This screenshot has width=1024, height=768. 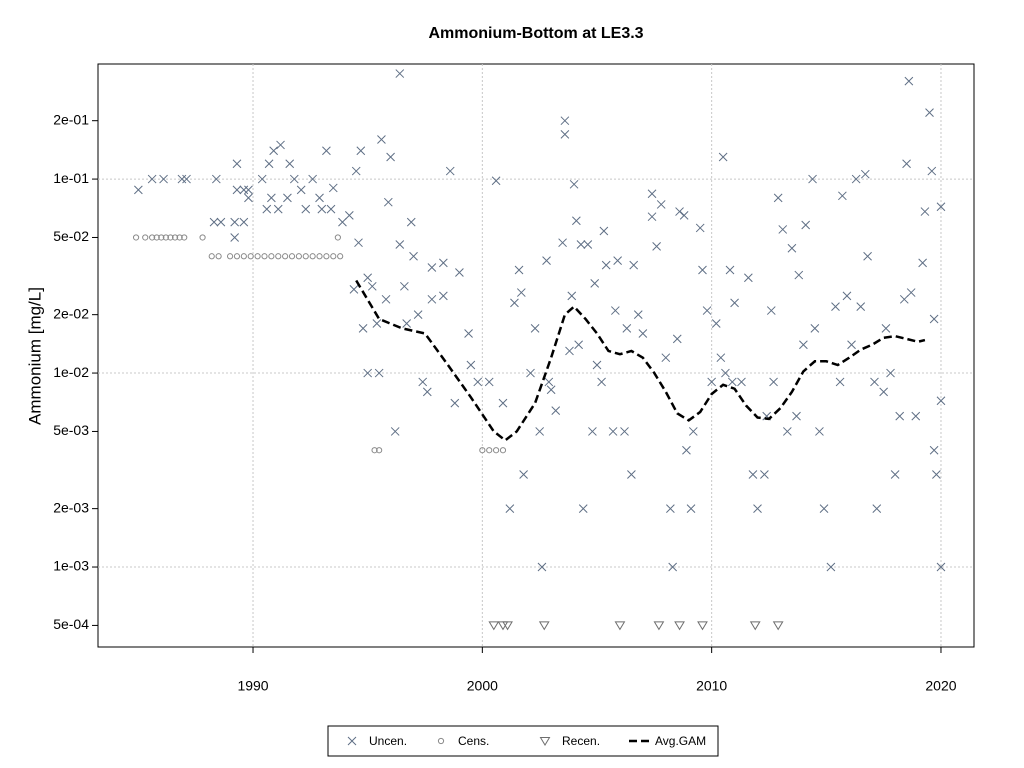 What do you see at coordinates (71, 430) in the screenshot?
I see `y-tick-label: 5e-03` at bounding box center [71, 430].